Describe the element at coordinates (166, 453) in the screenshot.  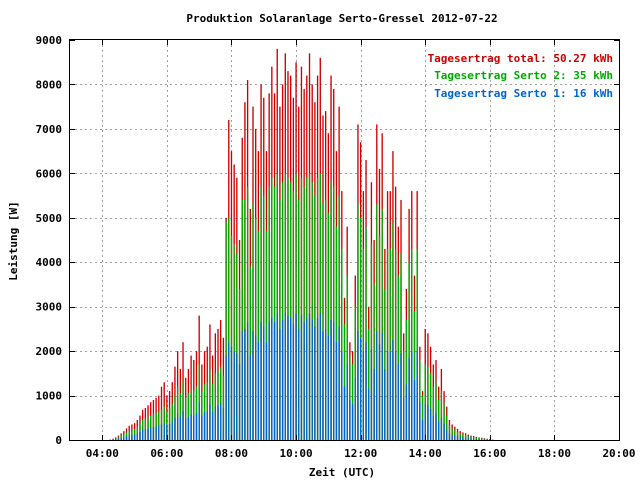
I see `x-tick-label: 06:00` at that location.